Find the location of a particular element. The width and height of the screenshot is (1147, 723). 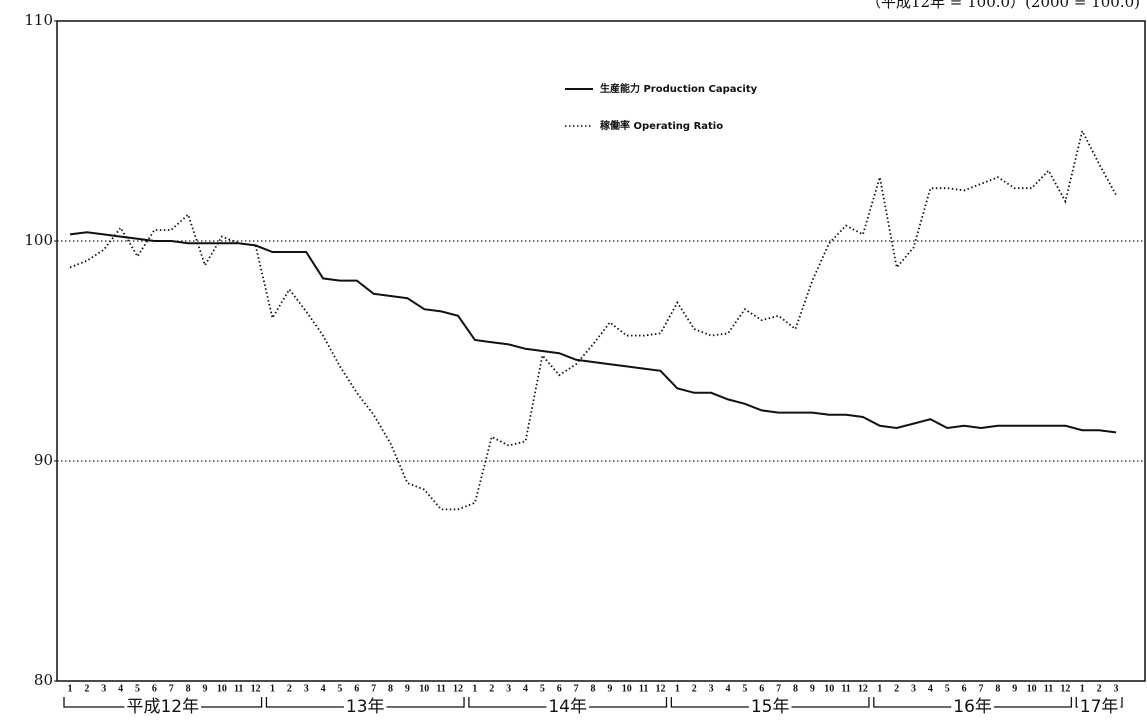

legend-label: 稼働率 Operating Ratio is located at coordinates (661, 125).